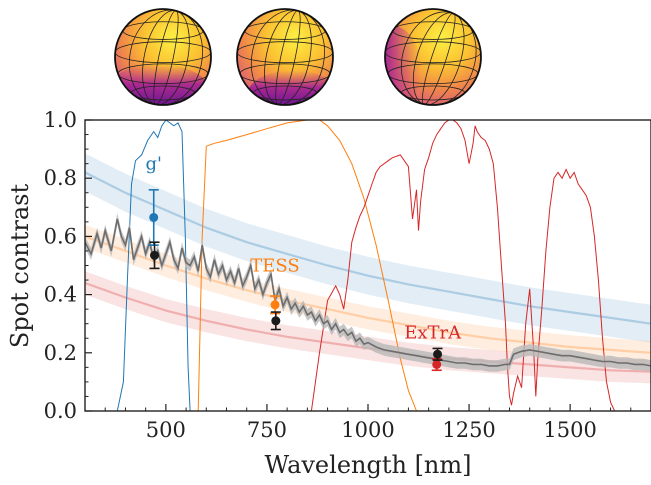 Image resolution: width=651 pixels, height=485 pixels. What do you see at coordinates (275, 265) in the screenshot?
I see `band-label-1: TESS` at bounding box center [275, 265].